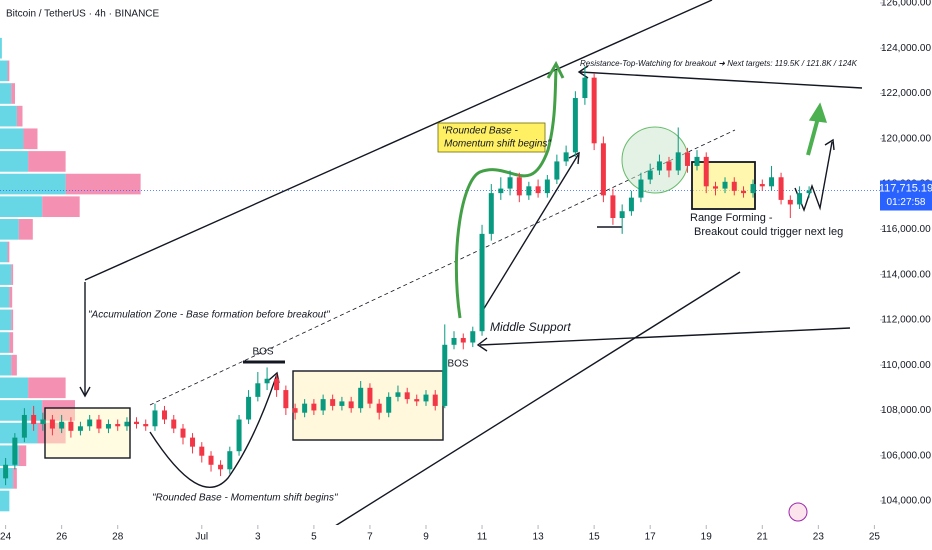 Image resolution: width=932 pixels, height=550 pixels. What do you see at coordinates (482, 537) in the screenshot?
I see `x-tick-label: 11` at bounding box center [482, 537].